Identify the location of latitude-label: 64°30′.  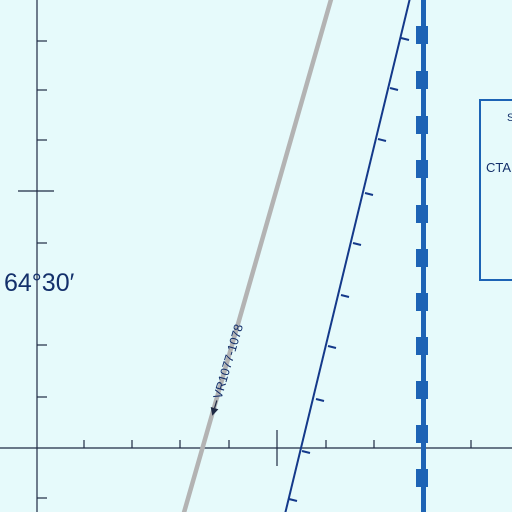
(39, 283).